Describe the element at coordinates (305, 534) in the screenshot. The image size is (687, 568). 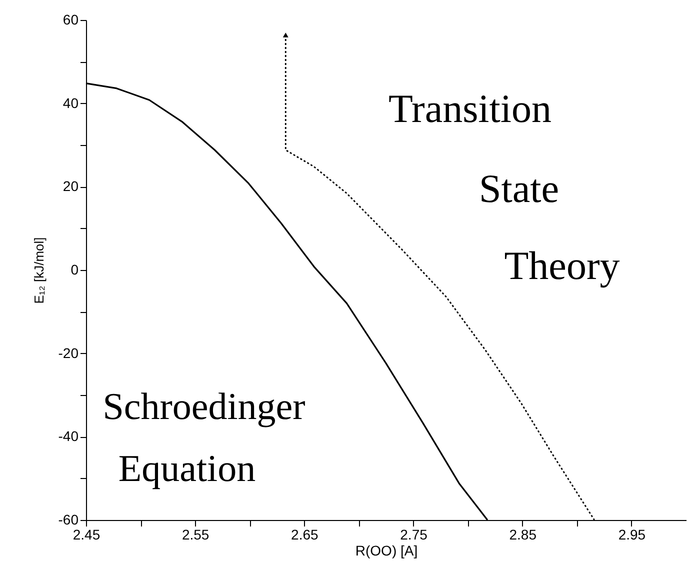
I see `x-tick-label: 2.65` at that location.